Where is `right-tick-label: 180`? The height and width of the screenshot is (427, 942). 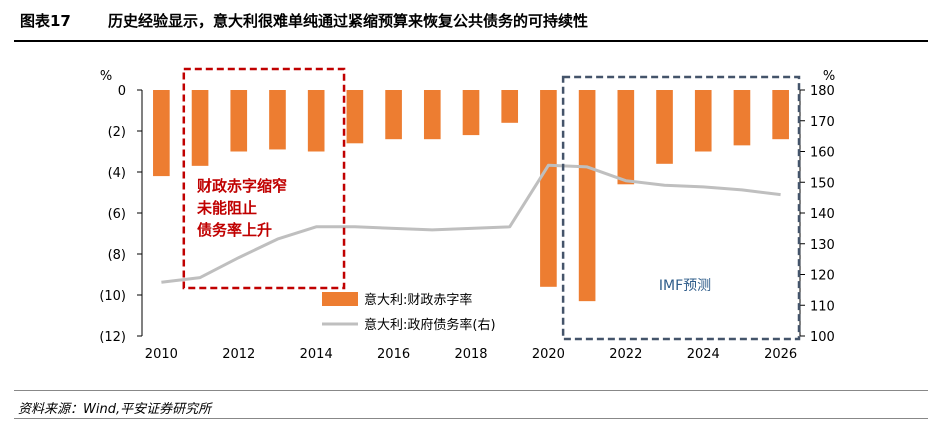 right-tick-label: 180 is located at coordinates (822, 91).